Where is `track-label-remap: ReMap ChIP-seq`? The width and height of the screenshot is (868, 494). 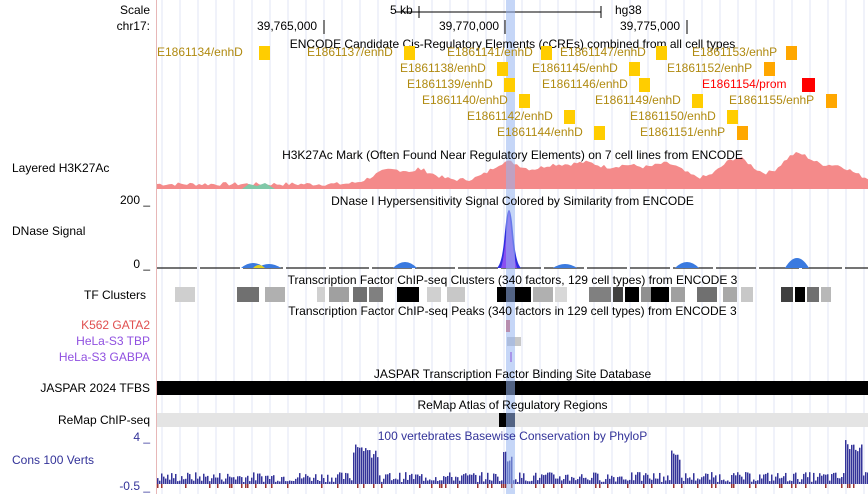
track-label-remap: ReMap ChIP-seq is located at coordinates (103, 420).